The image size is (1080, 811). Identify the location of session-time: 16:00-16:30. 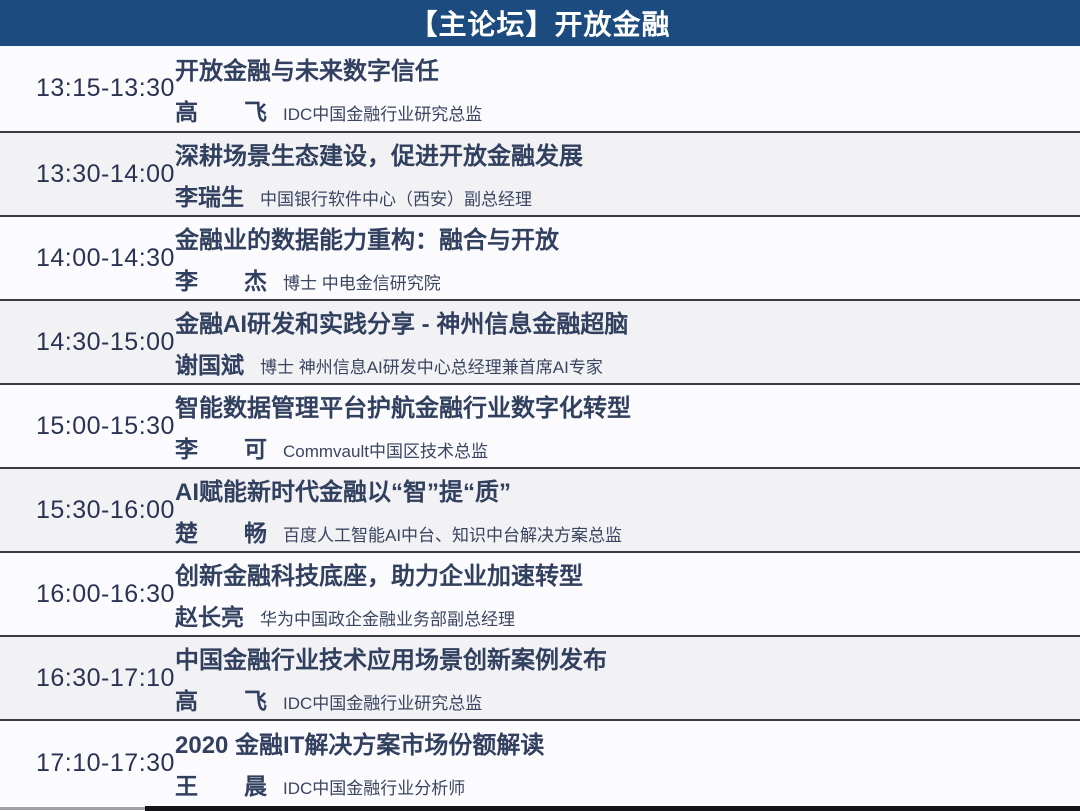
(105, 593).